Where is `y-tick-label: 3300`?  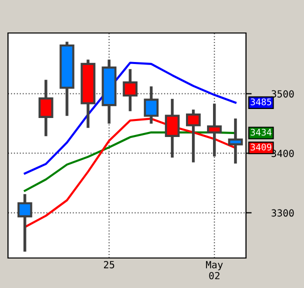 y-tick-label: 3300 is located at coordinates (283, 213).